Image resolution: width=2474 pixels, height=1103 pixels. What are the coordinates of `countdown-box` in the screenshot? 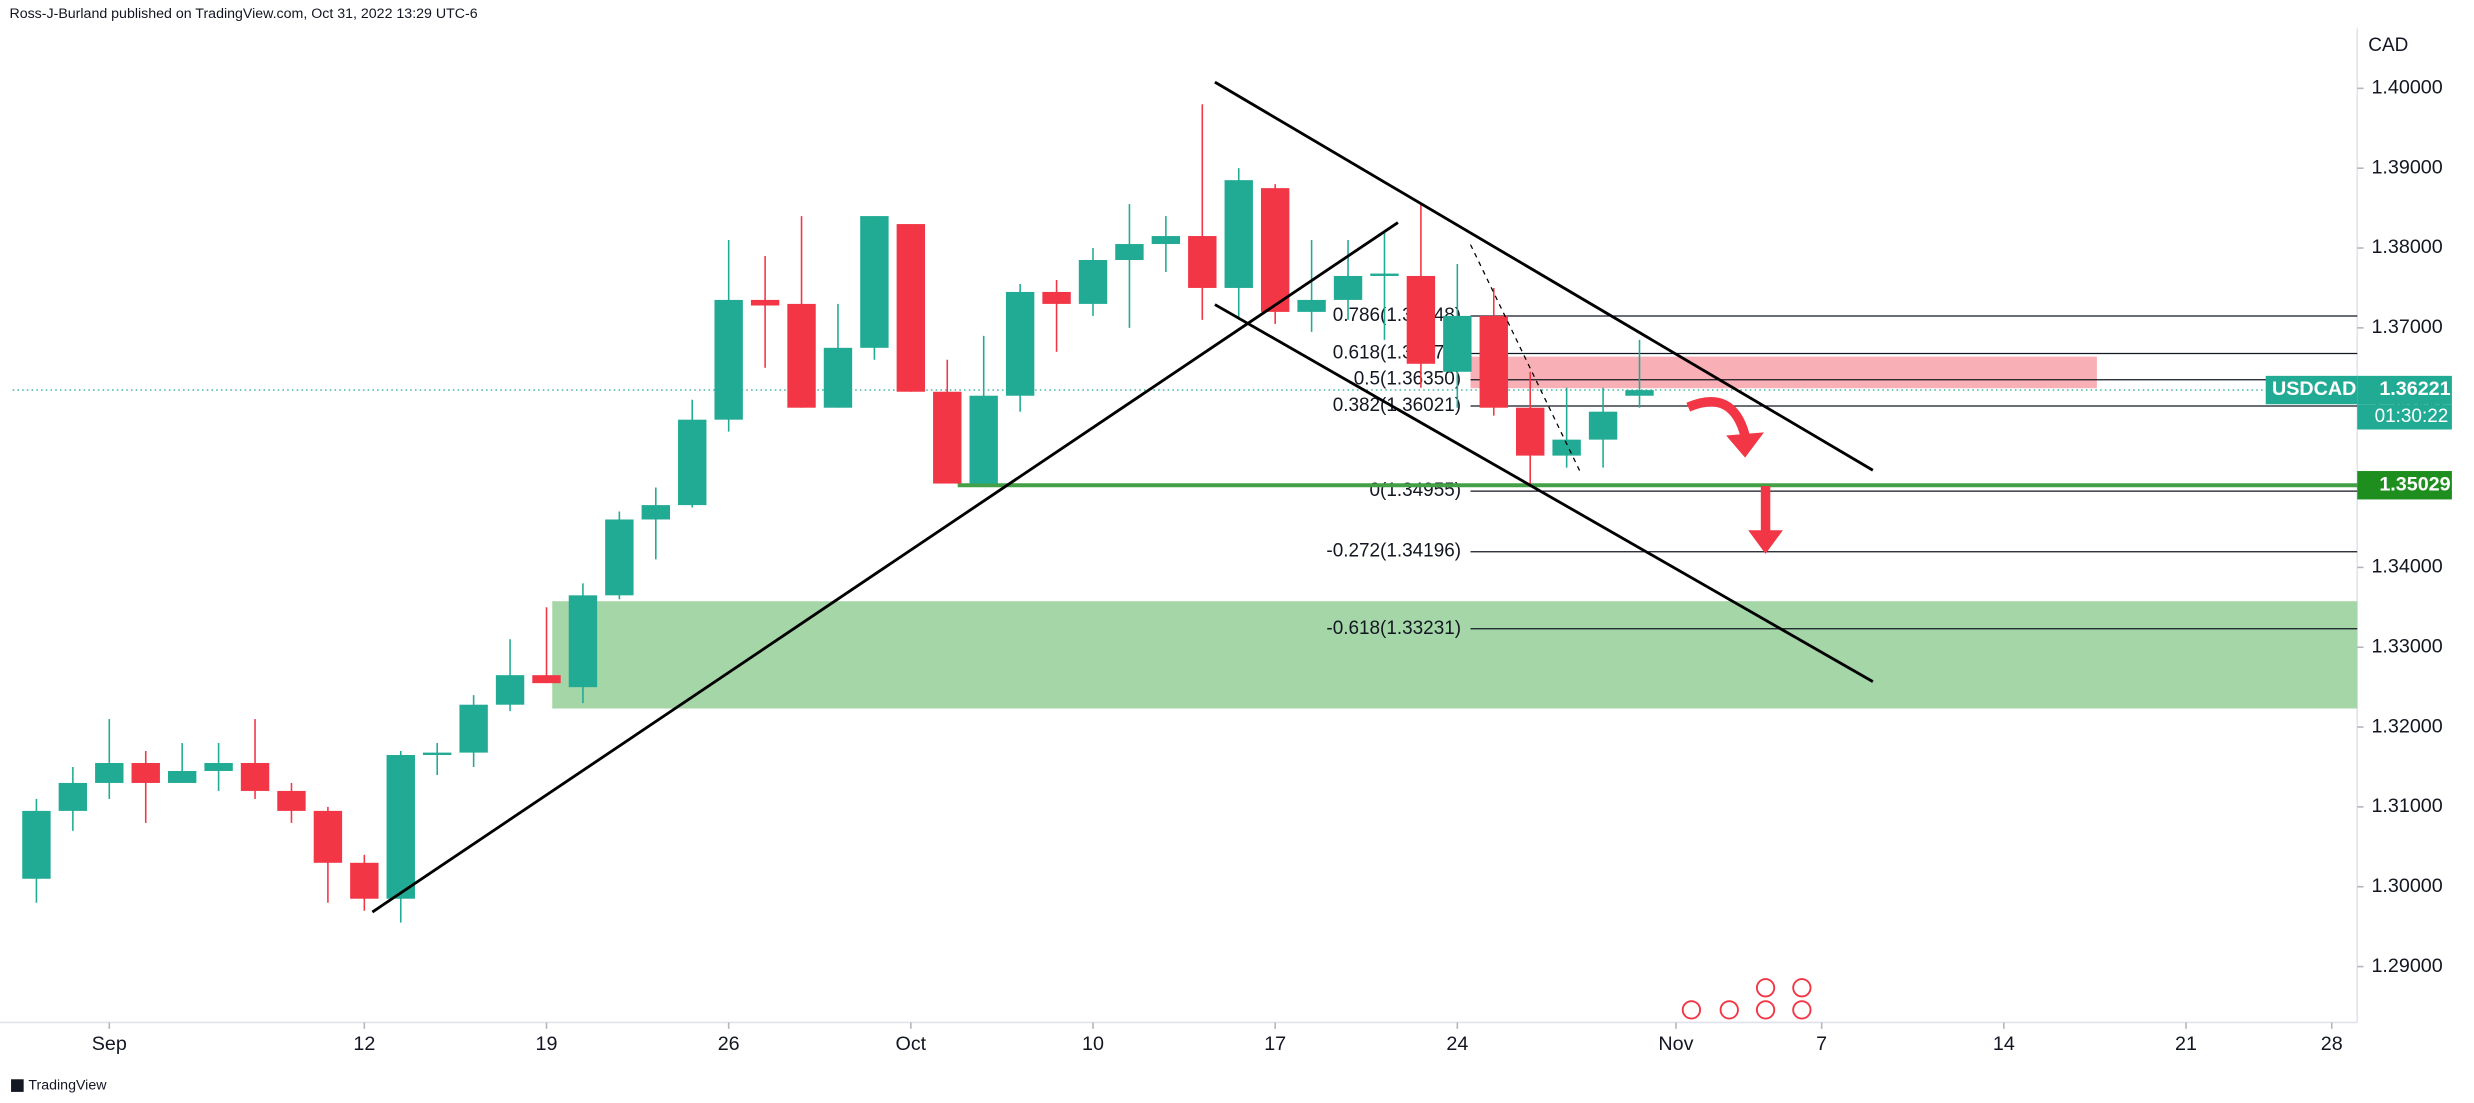 It's located at (2404, 417).